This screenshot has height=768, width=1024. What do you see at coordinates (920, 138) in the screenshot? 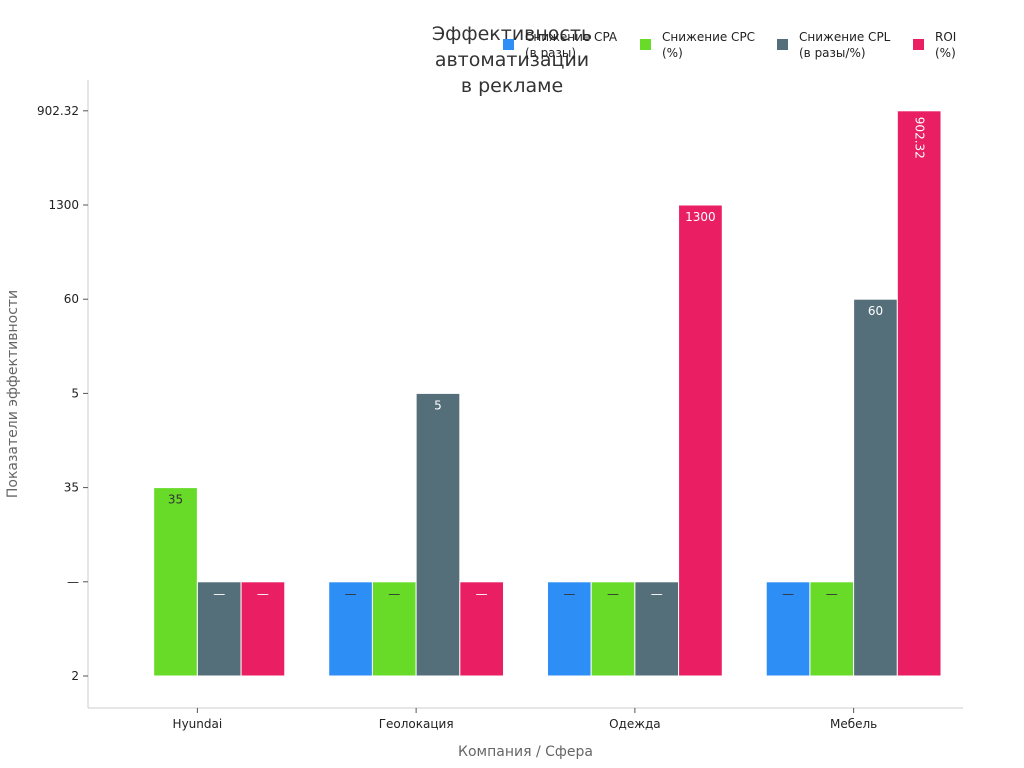
I see `bar-value-label: 902.32` at bounding box center [920, 138].